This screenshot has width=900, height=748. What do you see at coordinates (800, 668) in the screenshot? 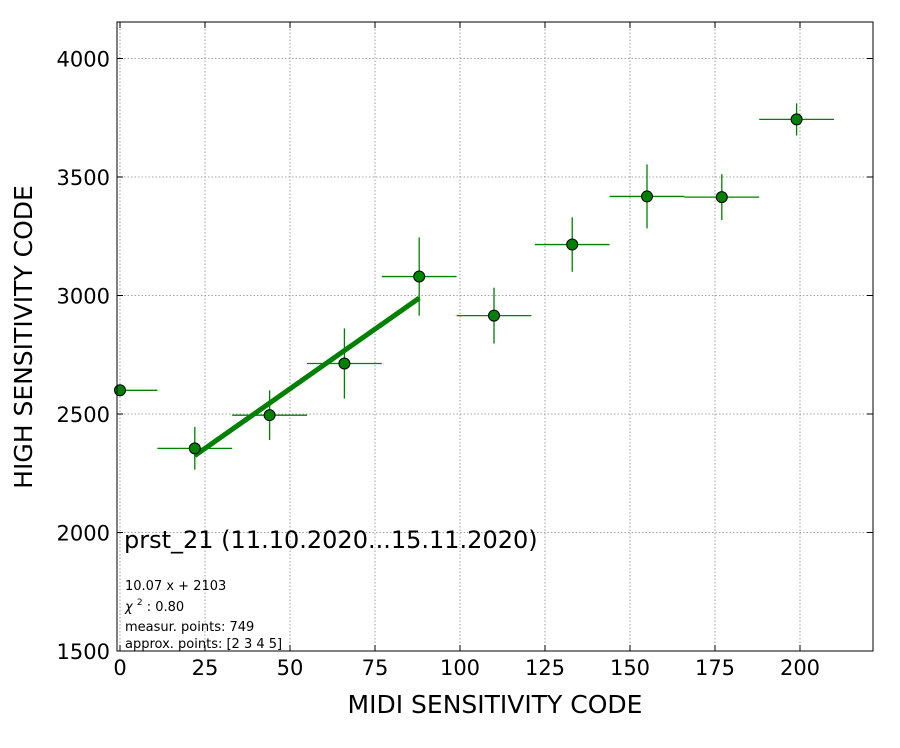
I see `x-tick-label: 200` at bounding box center [800, 668].